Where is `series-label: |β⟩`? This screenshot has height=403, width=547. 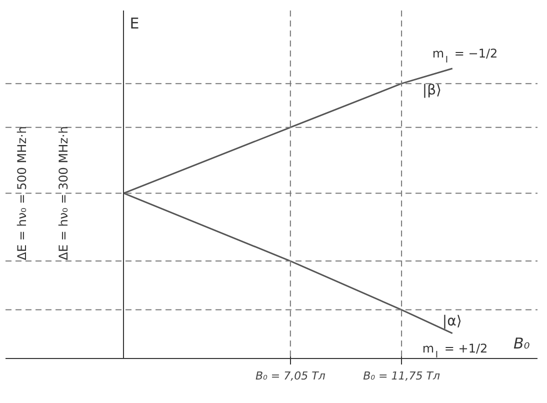 series-label: |β⟩ is located at coordinates (432, 90).